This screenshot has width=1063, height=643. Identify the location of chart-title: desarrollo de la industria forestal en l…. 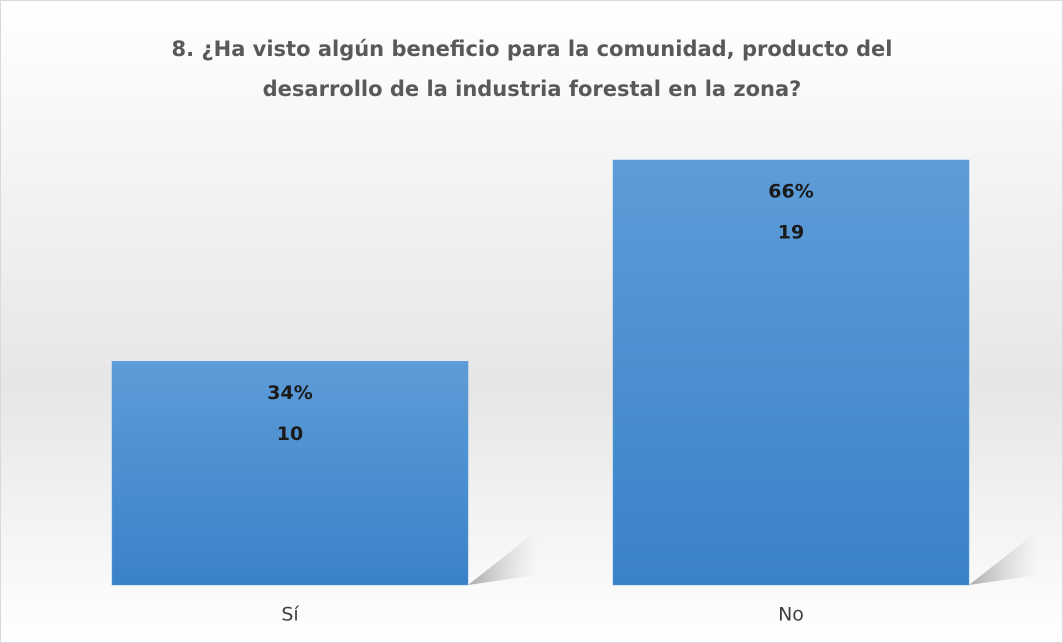
(532, 89).